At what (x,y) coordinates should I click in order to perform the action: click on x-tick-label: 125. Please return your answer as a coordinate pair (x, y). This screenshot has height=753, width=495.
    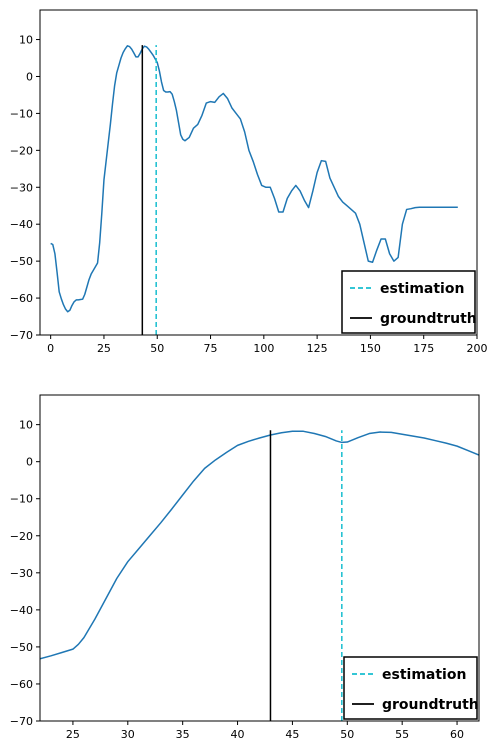
    Looking at the image, I should click on (317, 348).